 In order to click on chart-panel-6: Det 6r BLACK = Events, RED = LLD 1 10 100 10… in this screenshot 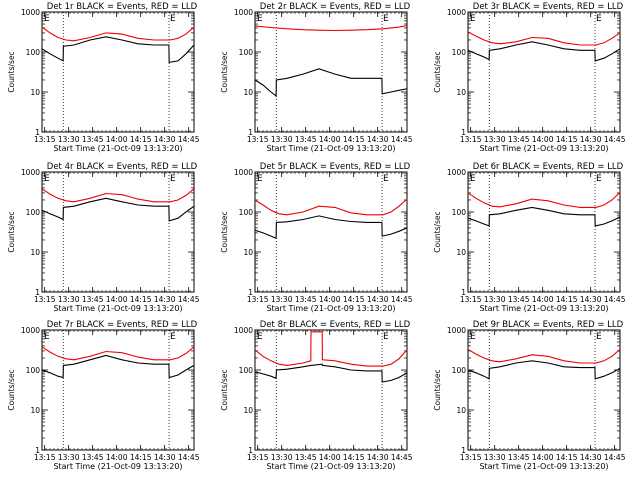, I will do `click(529, 237)`.